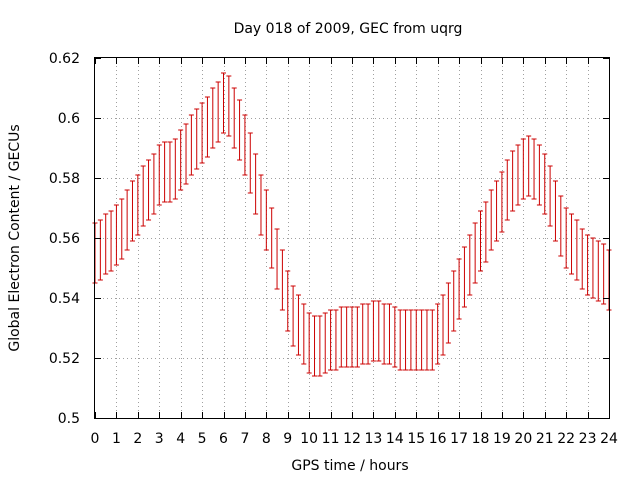 The image size is (640, 480). I want to click on x-tick-label: 8, so click(266, 439).